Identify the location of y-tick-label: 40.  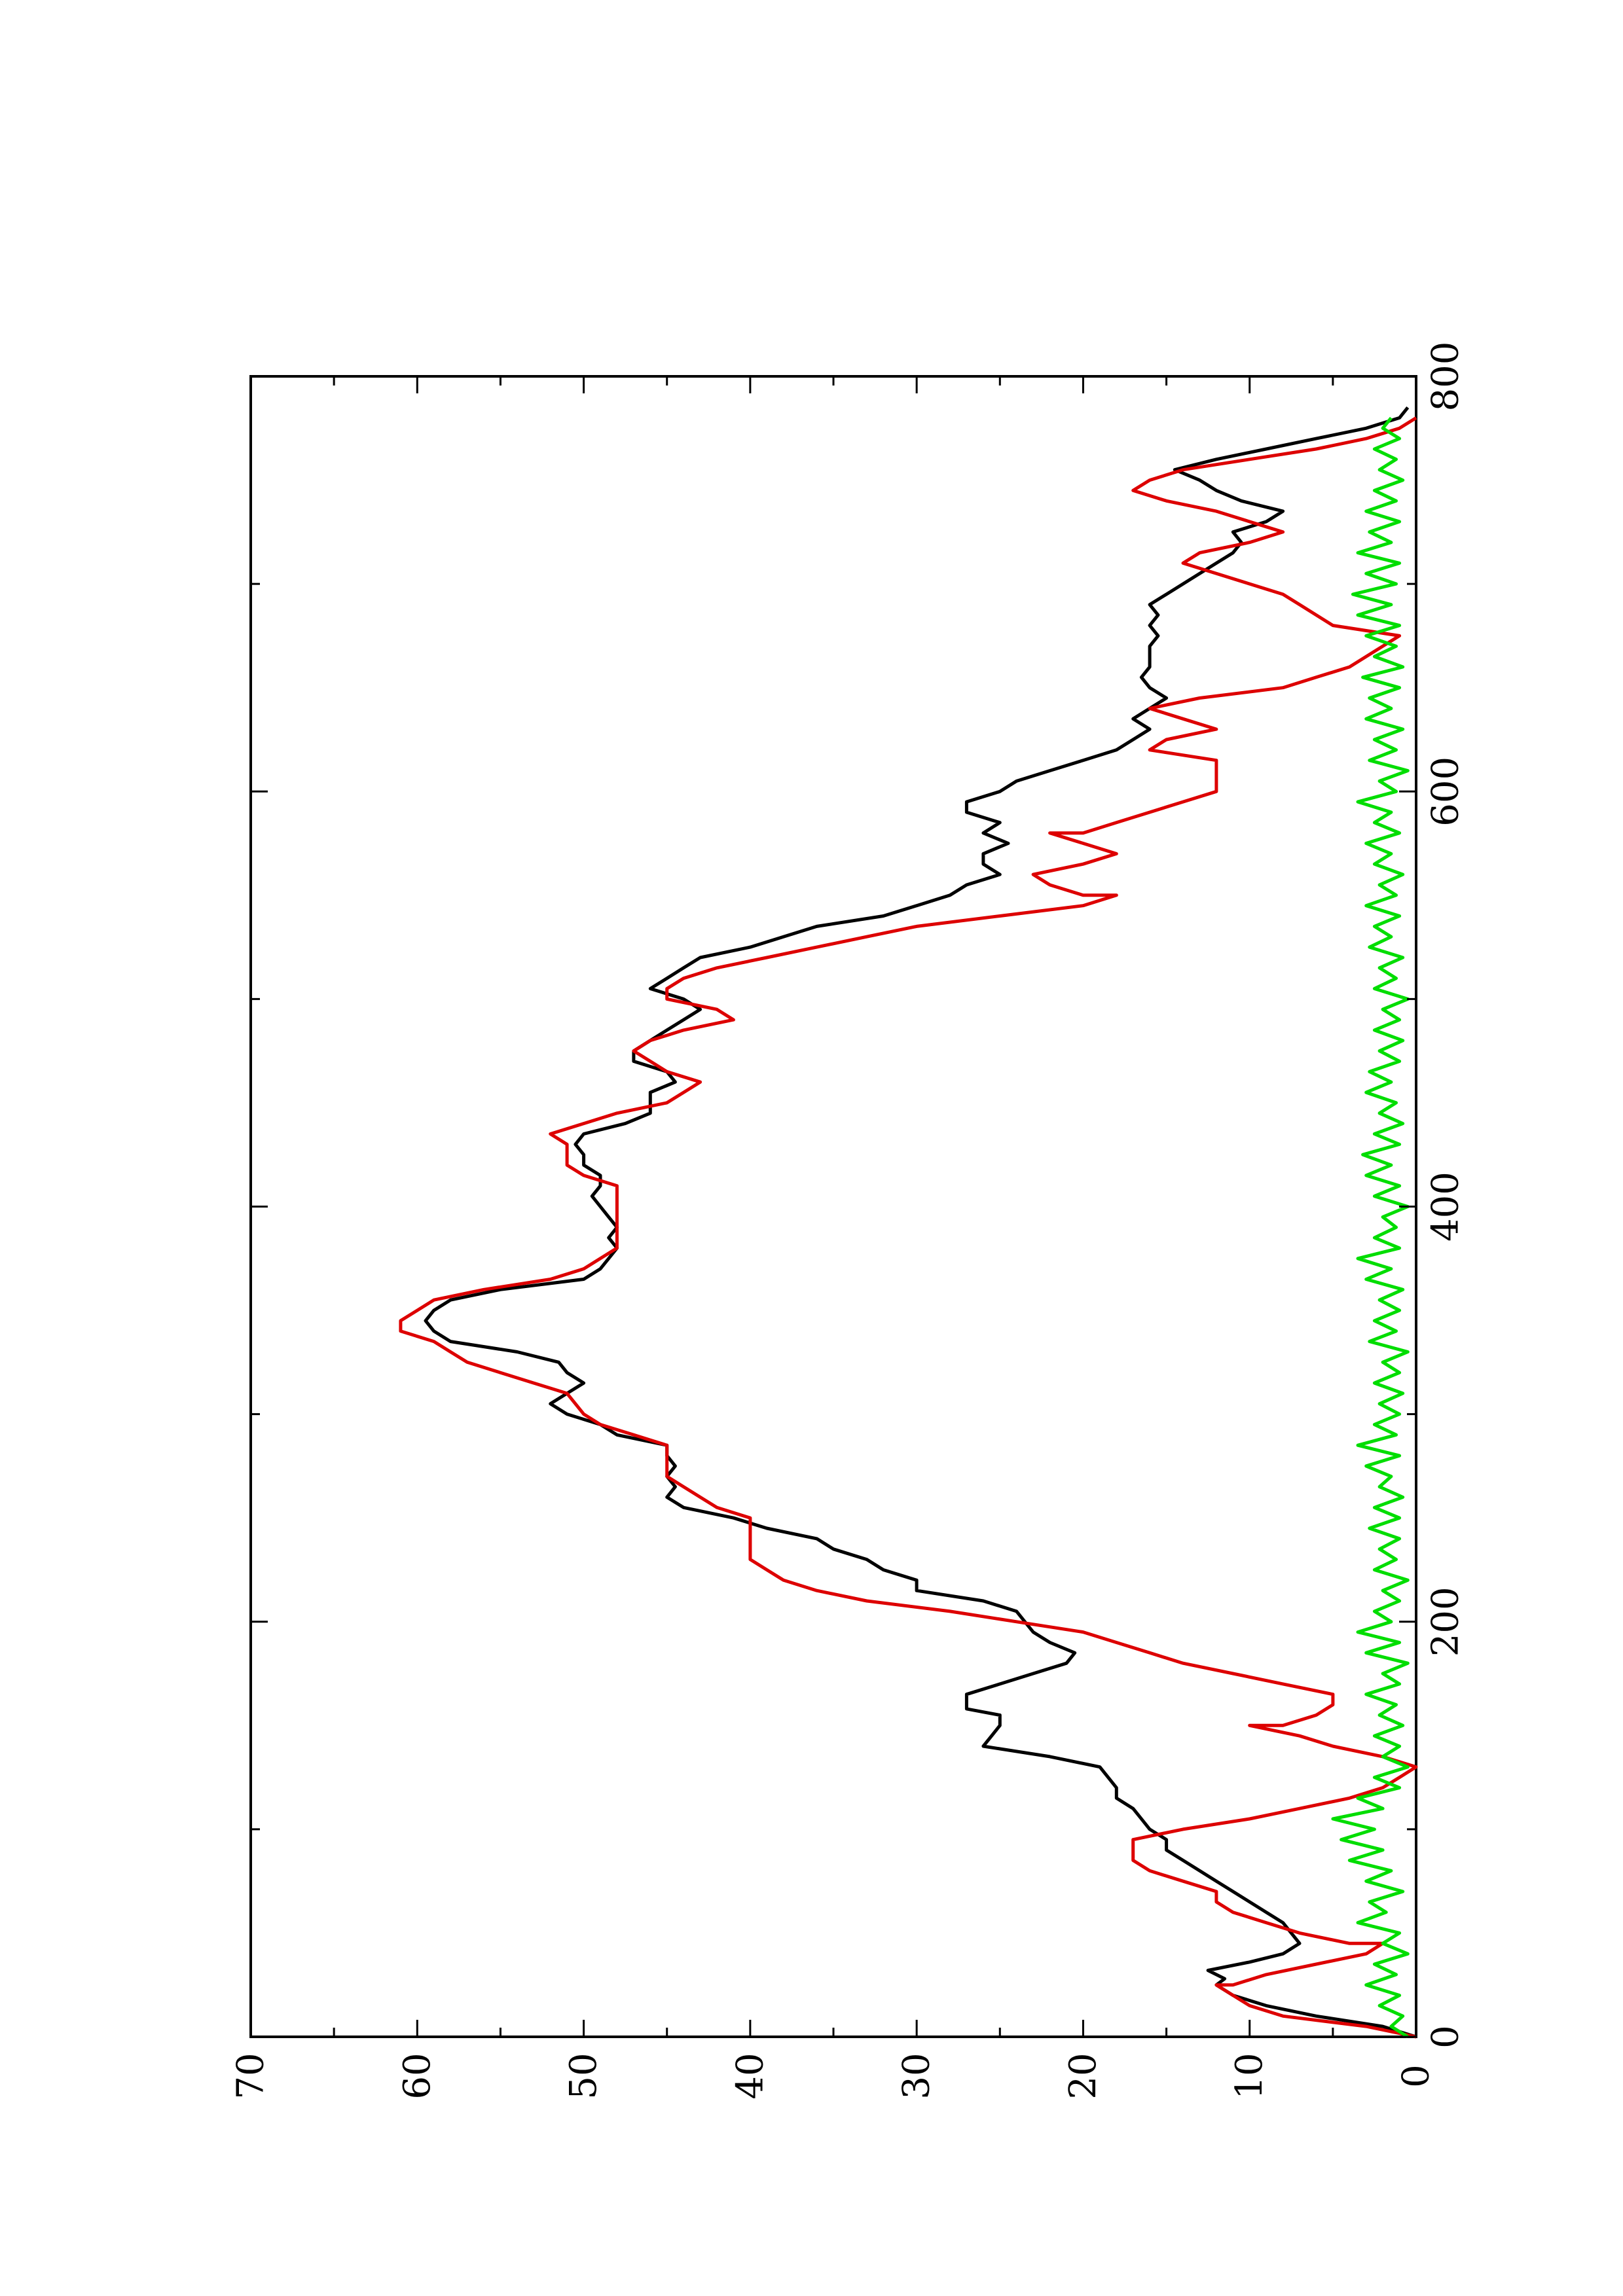
(750, 2076).